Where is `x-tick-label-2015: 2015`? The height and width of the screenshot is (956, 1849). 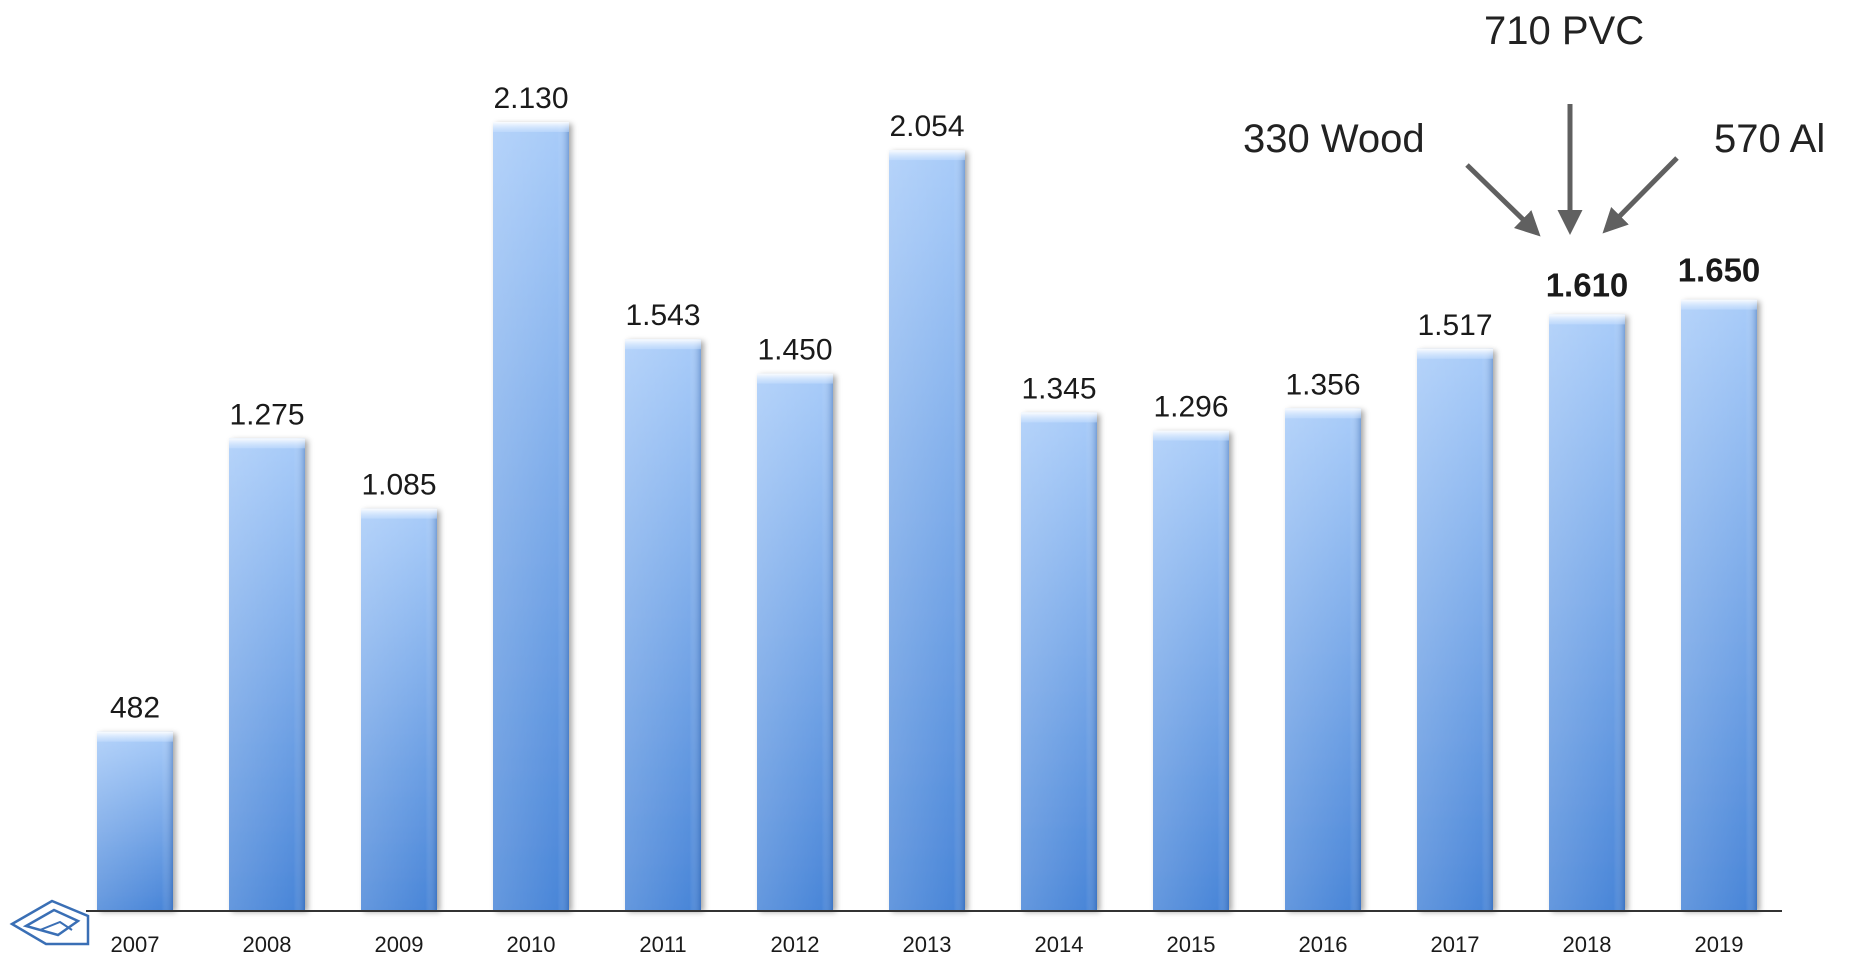
x-tick-label-2015: 2015 is located at coordinates (1191, 944).